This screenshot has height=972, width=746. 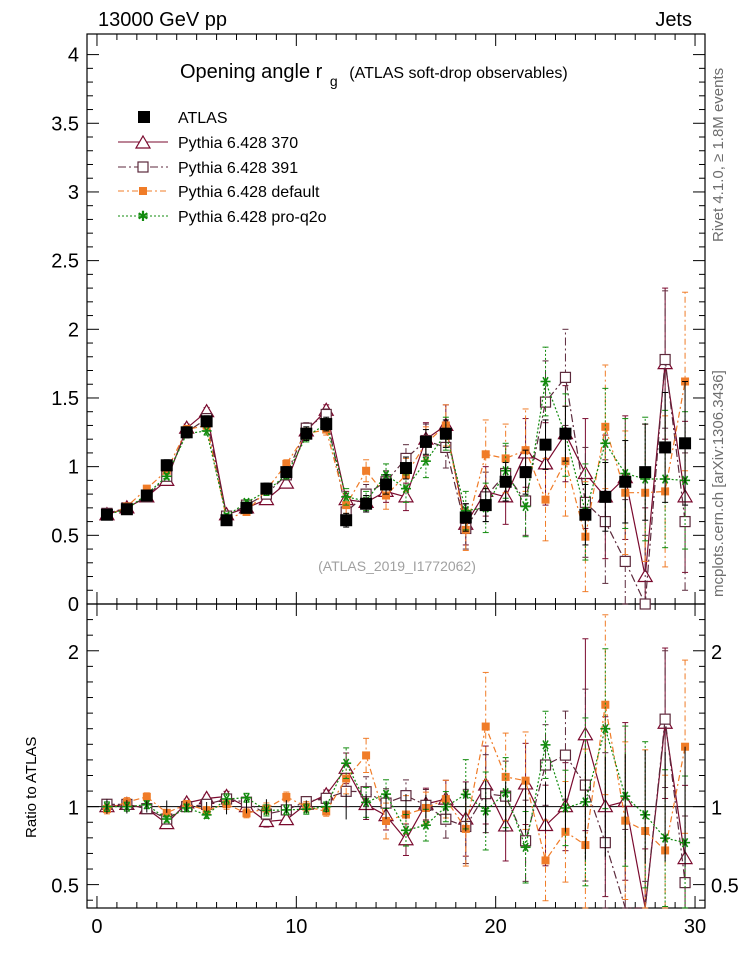 I want to click on legend-marker-default, so click(x=143, y=191).